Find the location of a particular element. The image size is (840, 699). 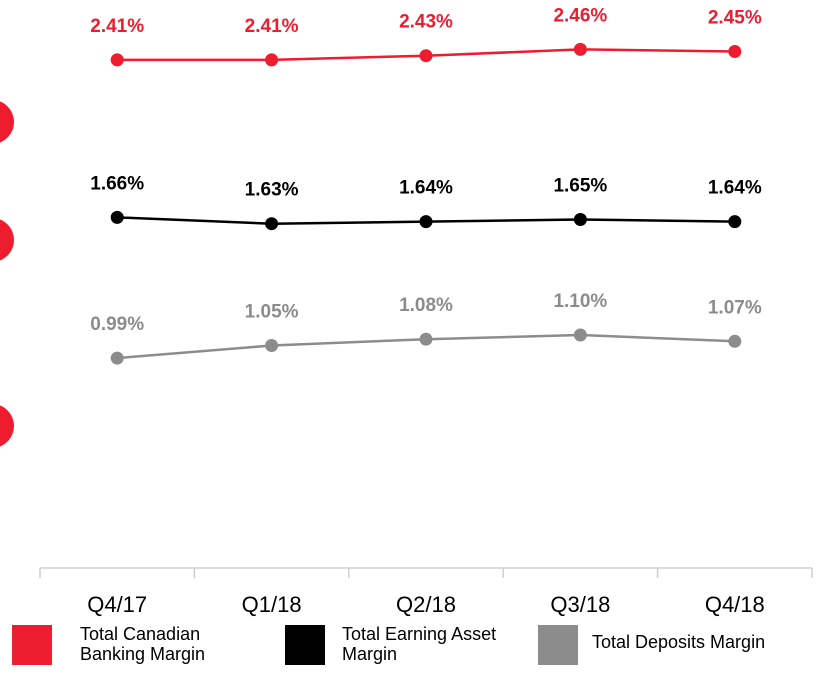

data-label: 2.46% is located at coordinates (580, 15).